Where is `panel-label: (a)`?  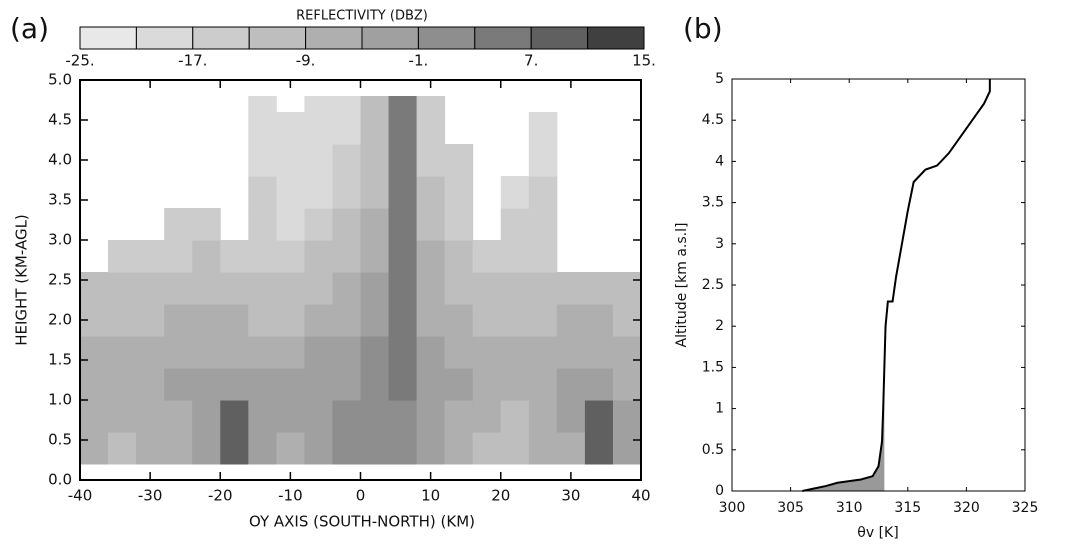
panel-label: (a) is located at coordinates (29, 28).